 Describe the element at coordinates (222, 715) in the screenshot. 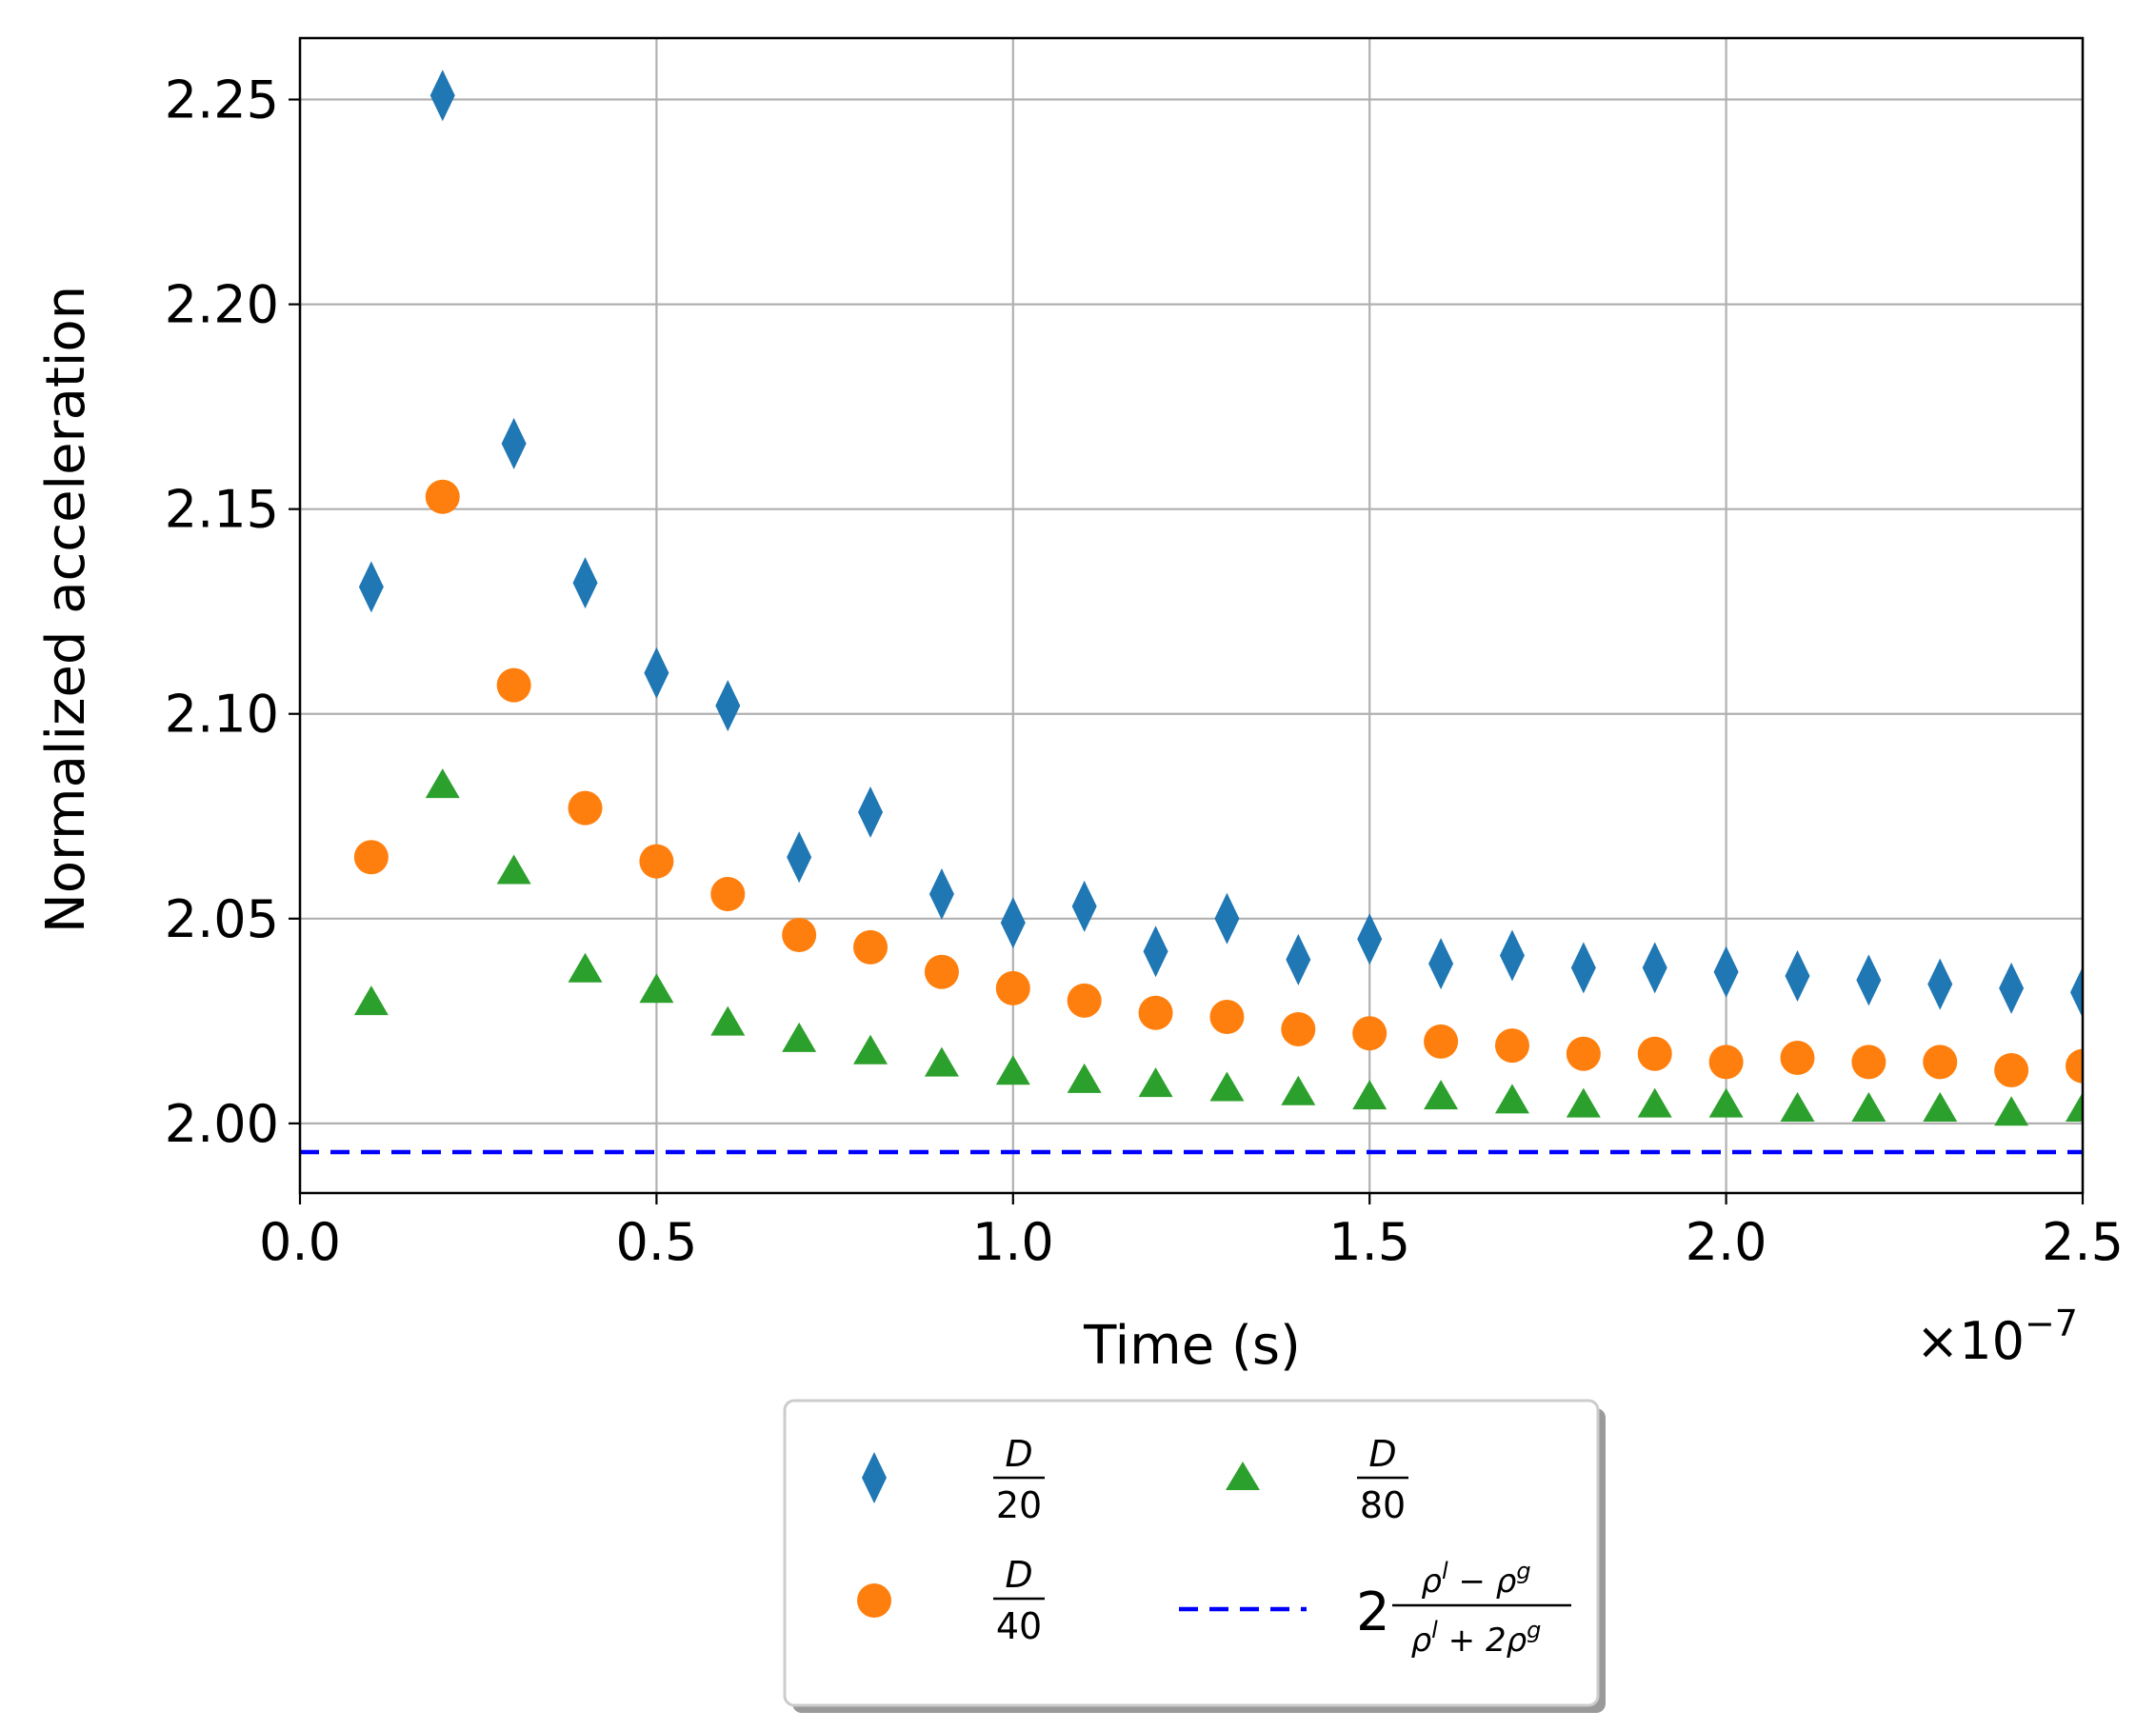

I see `y-tick-label: 2.10` at that location.